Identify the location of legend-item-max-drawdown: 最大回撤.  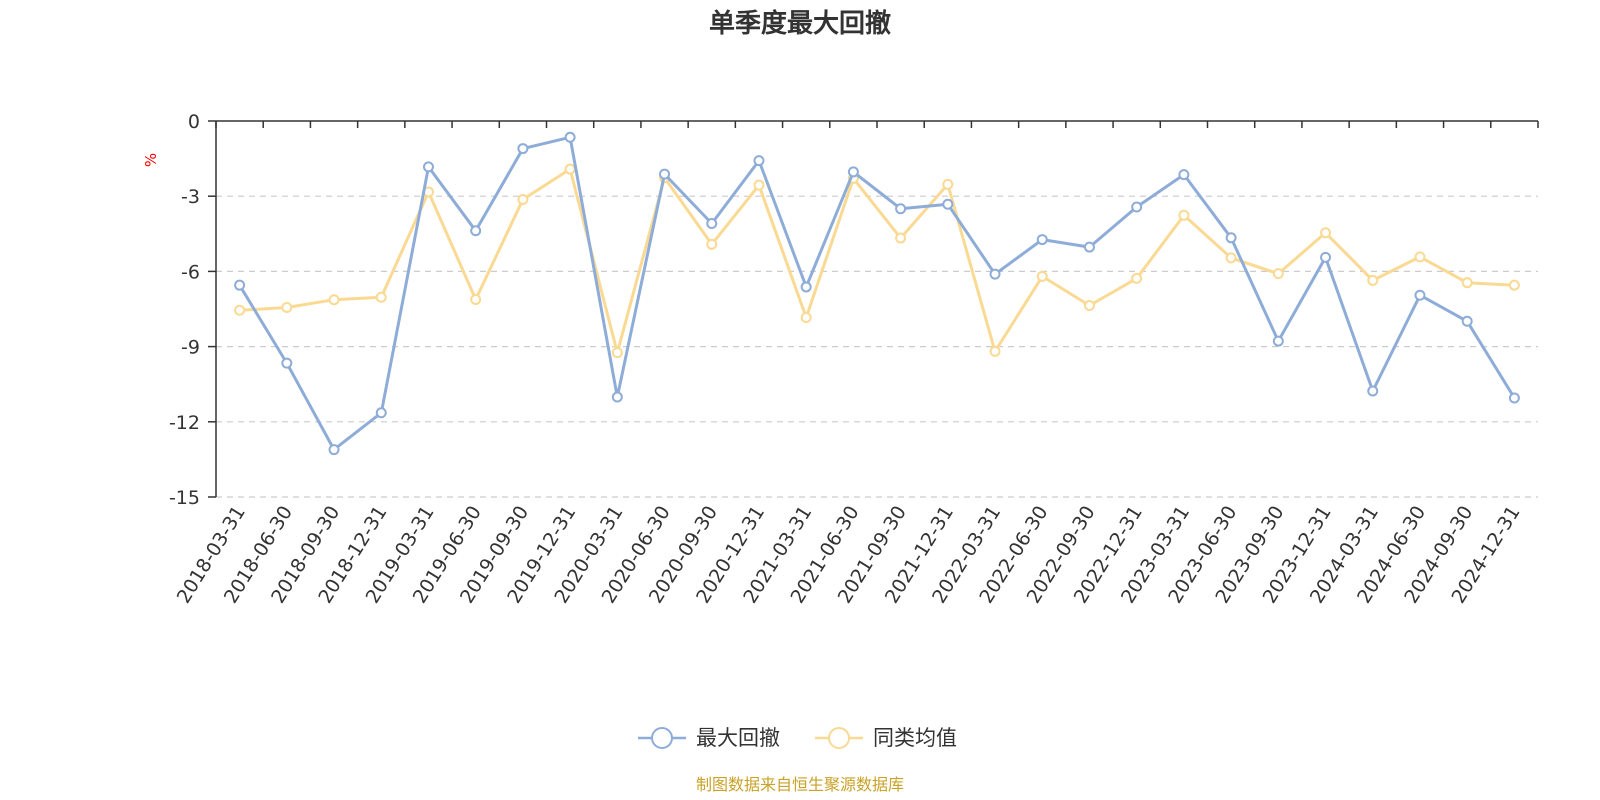
(709, 738).